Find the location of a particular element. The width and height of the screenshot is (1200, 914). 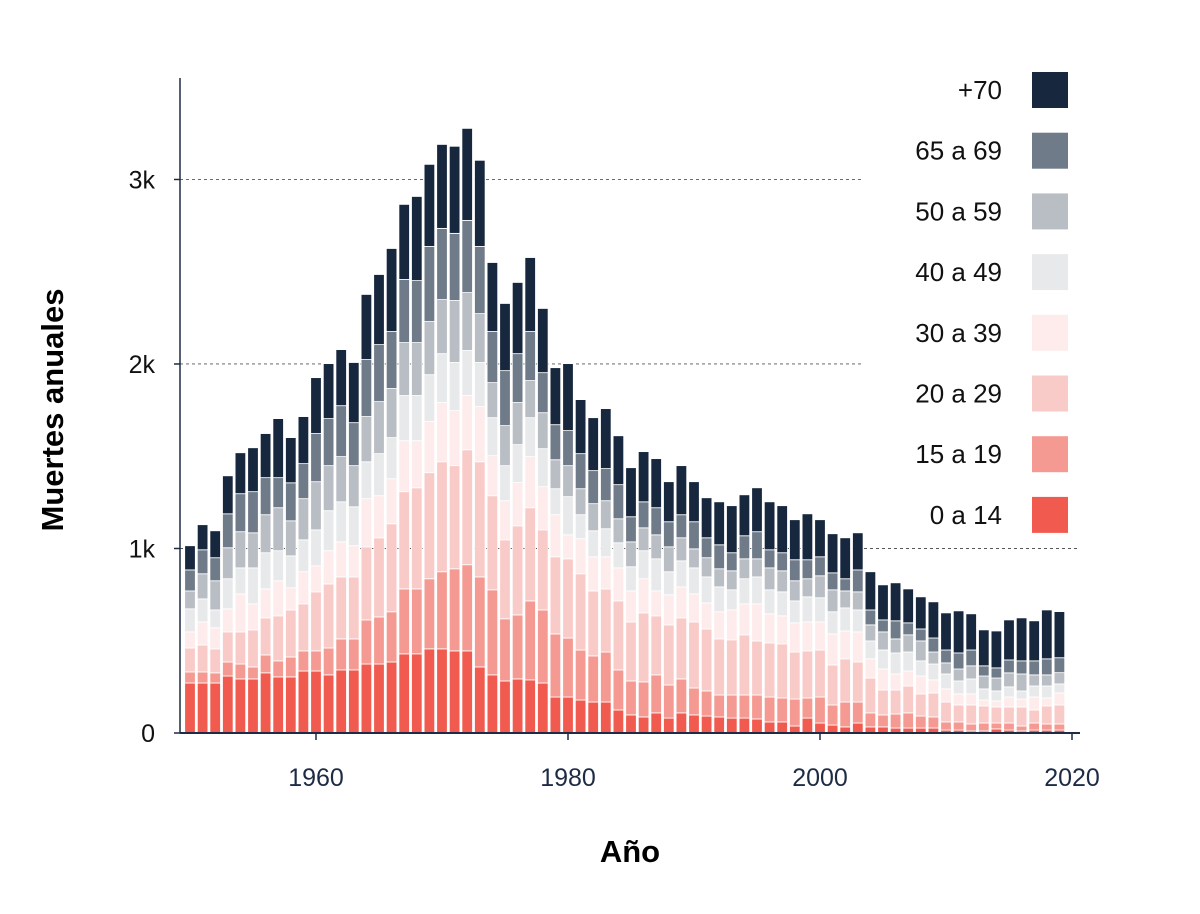

bar-stack-1966 is located at coordinates (391, 491).